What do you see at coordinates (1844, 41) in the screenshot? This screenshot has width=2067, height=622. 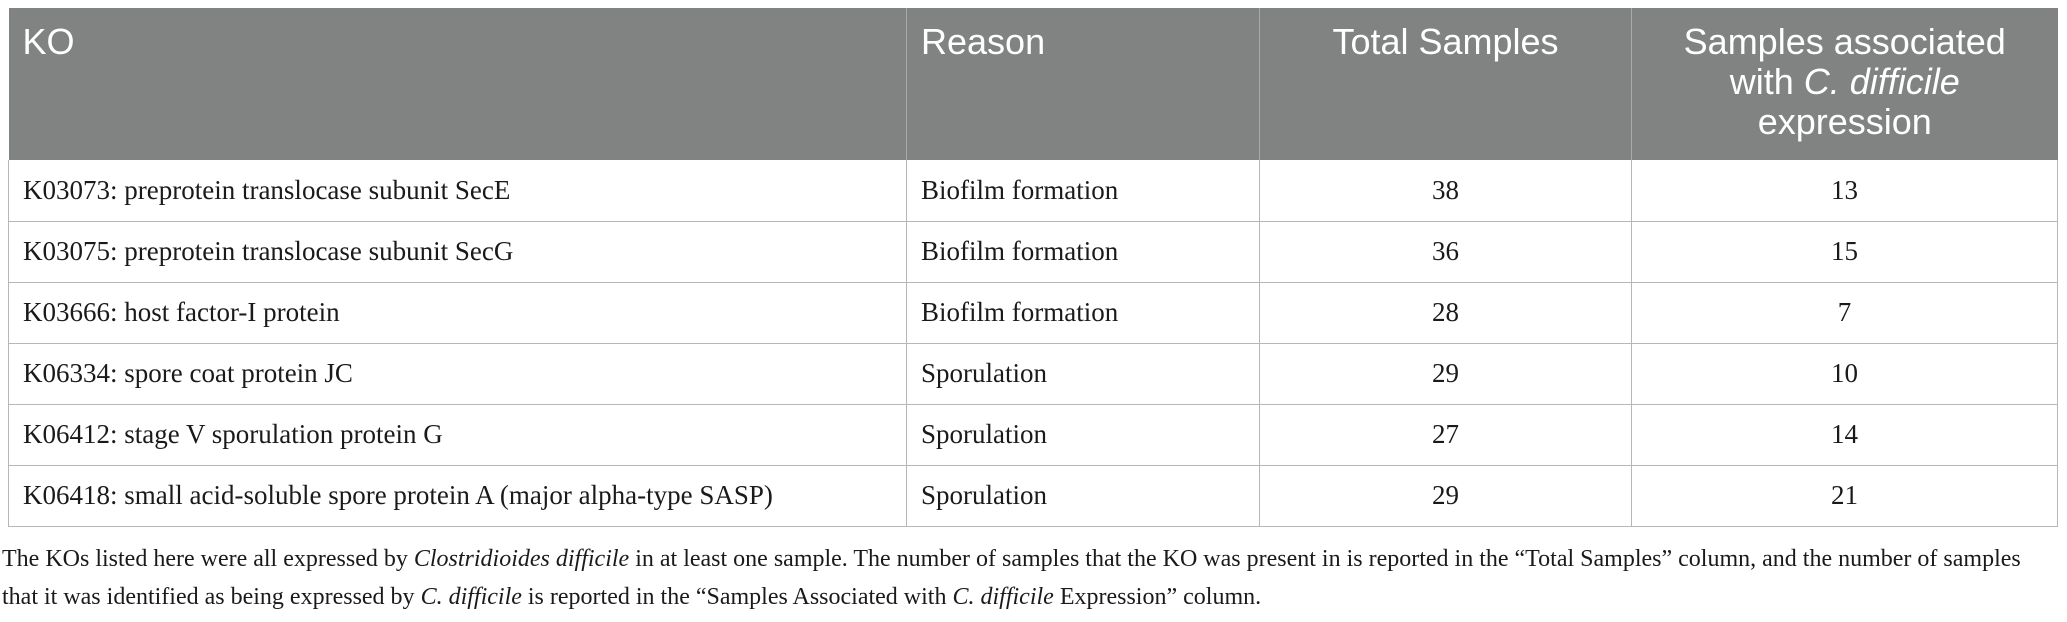 I see `header-assoc-line1: Samples associated` at bounding box center [1844, 41].